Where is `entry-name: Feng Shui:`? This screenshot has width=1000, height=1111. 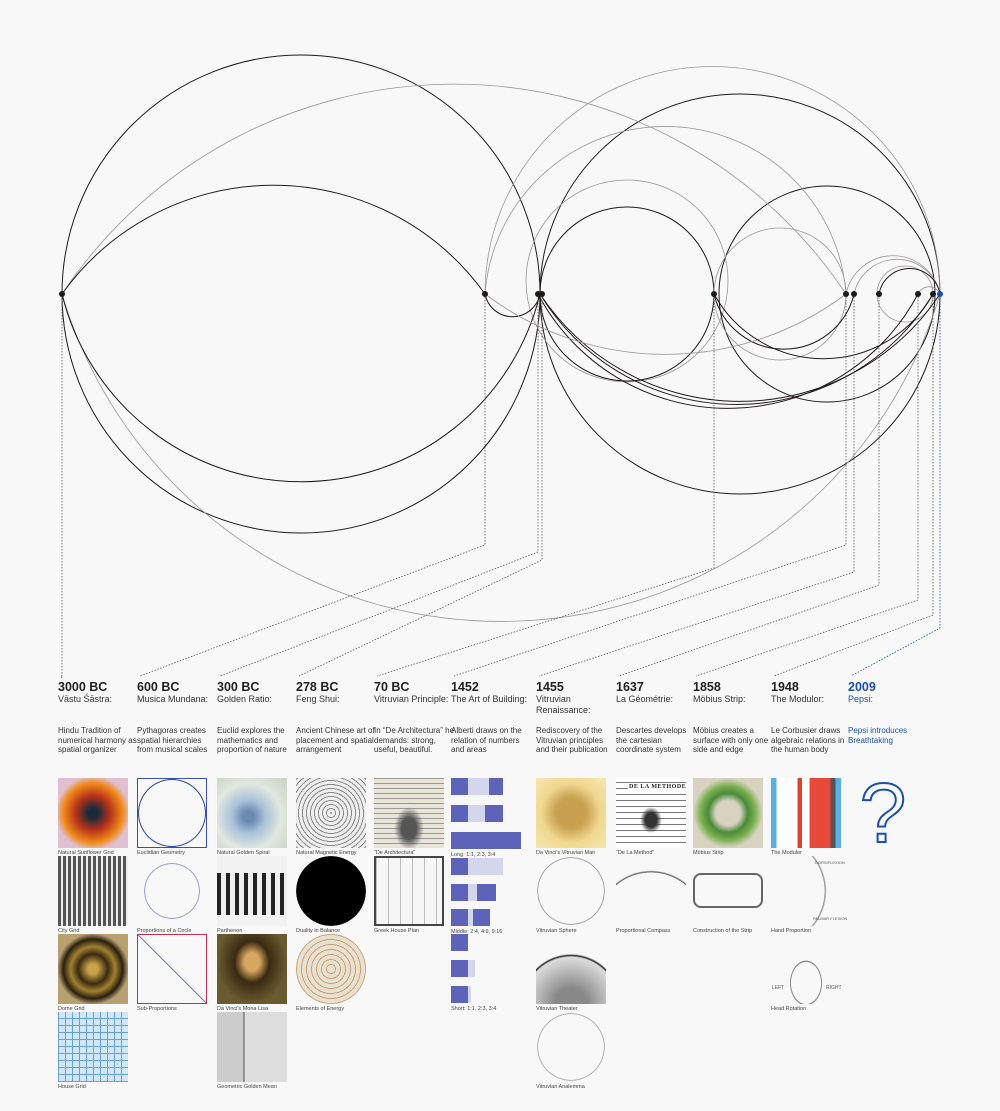
entry-name: Feng Shui: is located at coordinates (318, 699).